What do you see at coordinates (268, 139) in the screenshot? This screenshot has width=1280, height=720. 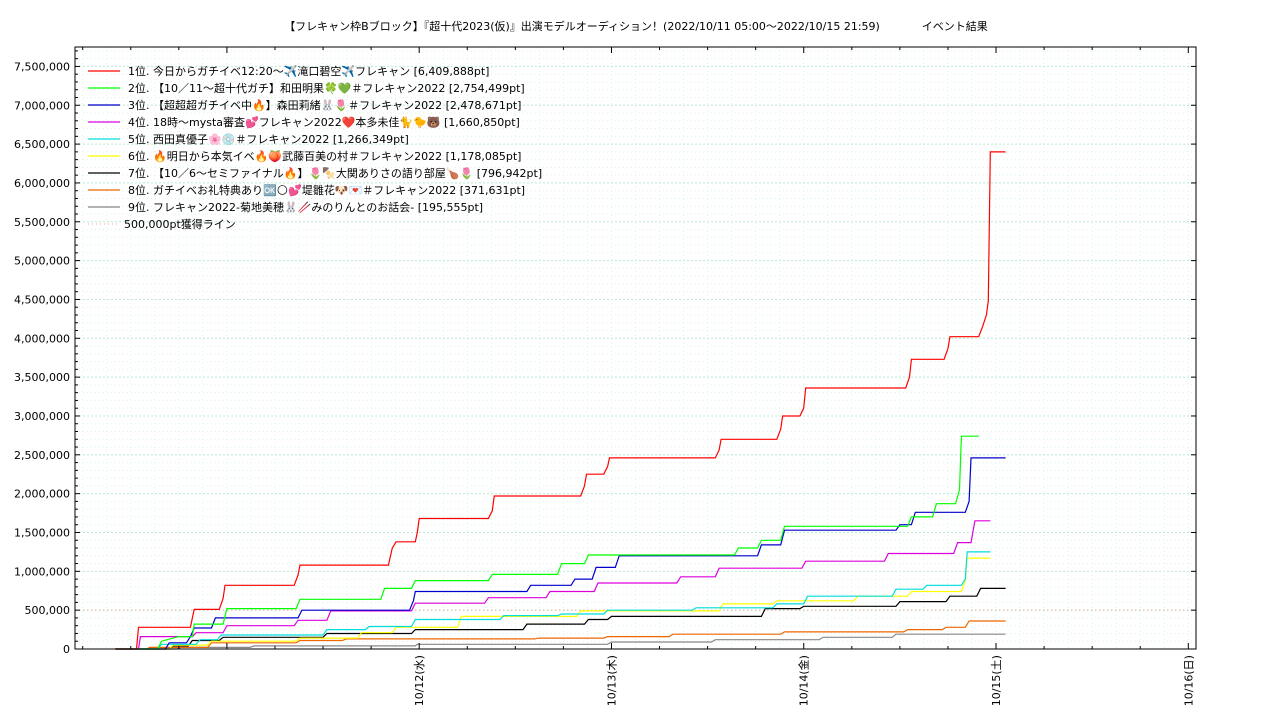 I see `legend-label: 5位. 西田真優子🌸💿＃フレキャン2022 [1,266,349pt]` at bounding box center [268, 139].